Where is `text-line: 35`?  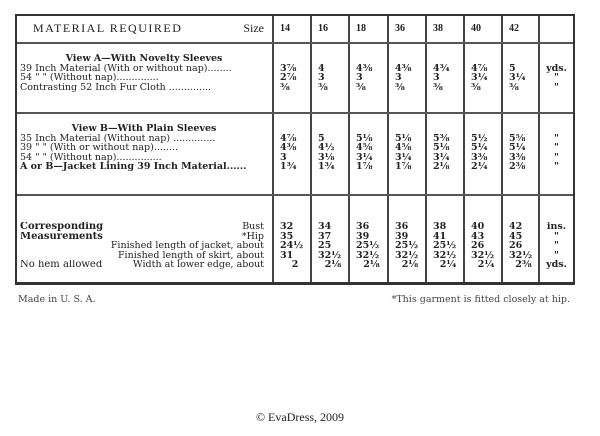
text-line: 35 is located at coordinates (287, 236).